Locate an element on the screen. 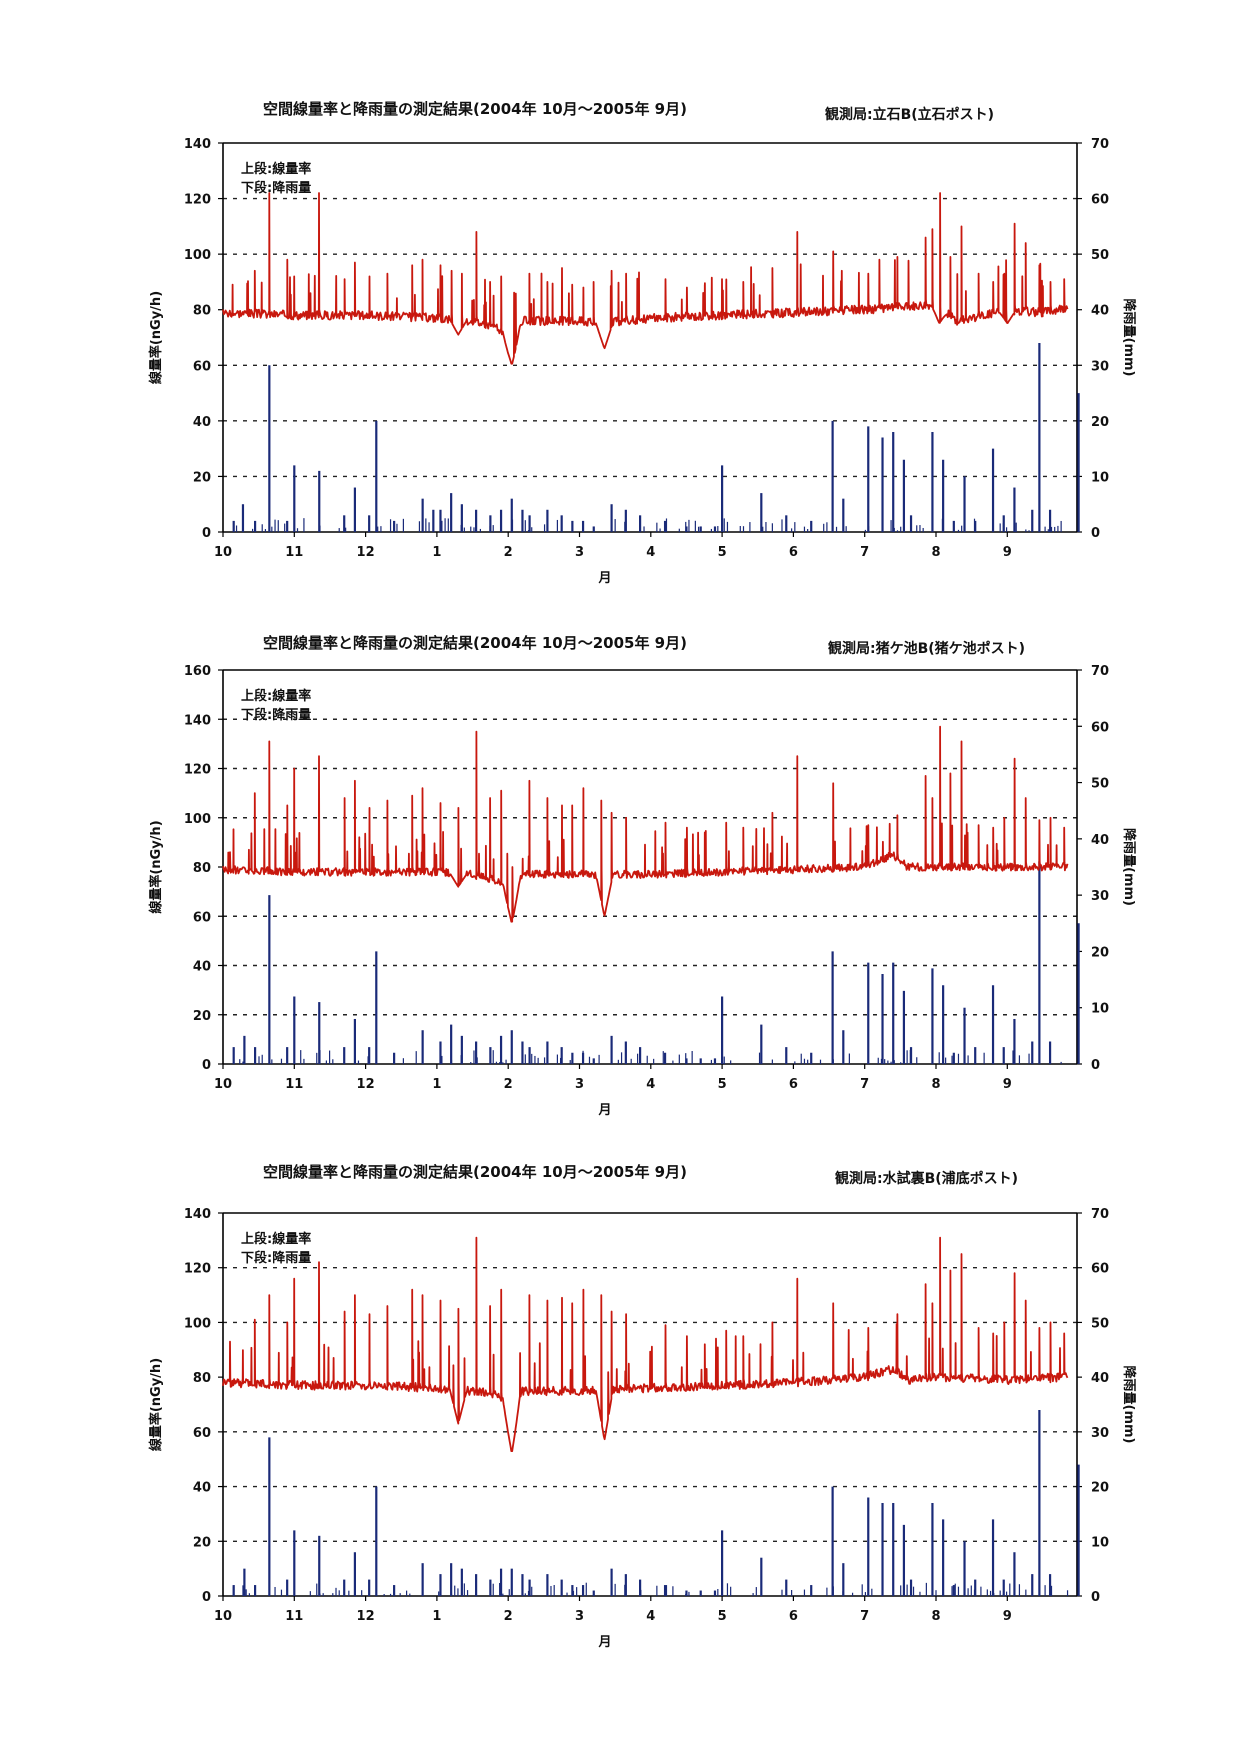  y-tick-label-left: 160 is located at coordinates (197, 671).